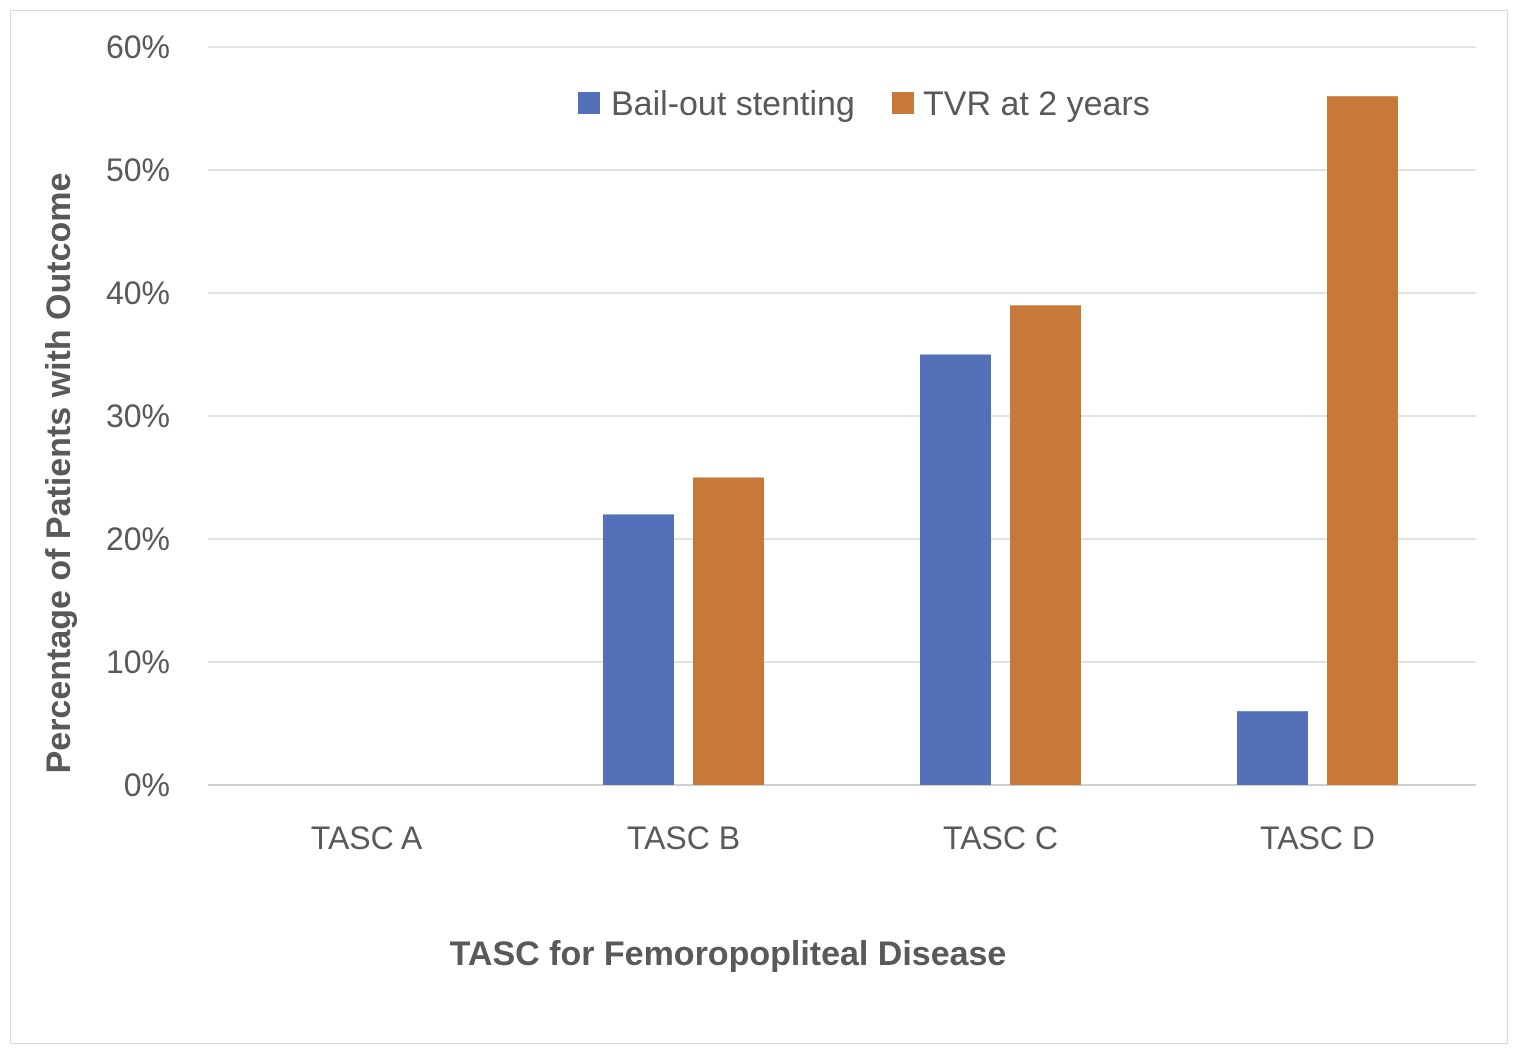 This screenshot has width=1520, height=1056. Describe the element at coordinates (138, 293) in the screenshot. I see `y-tick-label: 40%` at that location.